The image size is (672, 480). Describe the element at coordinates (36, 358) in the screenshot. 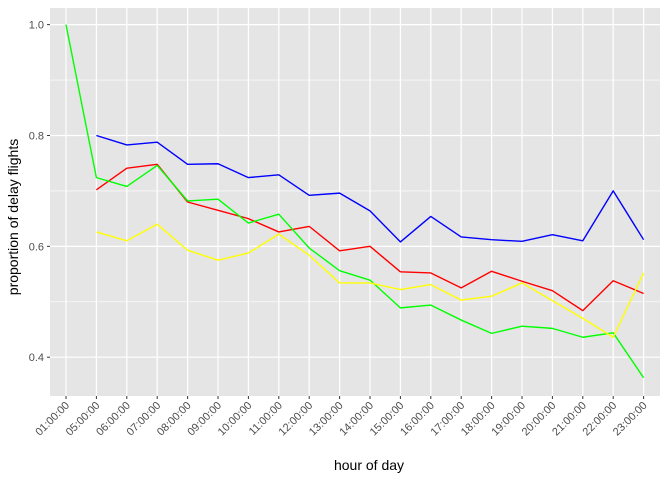

I see `y-tick-label: 0.4` at that location.